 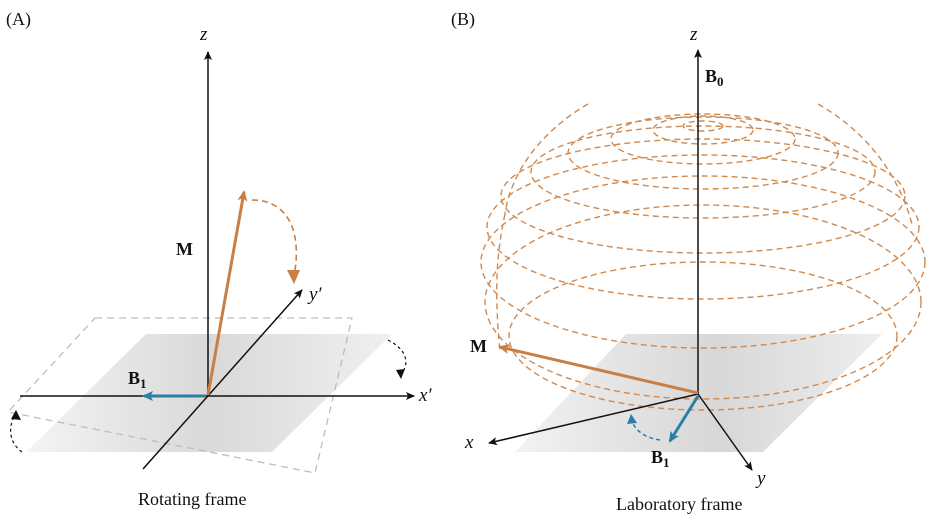 What do you see at coordinates (679, 504) in the screenshot?
I see `panel-b-caption: Laboratory frame` at bounding box center [679, 504].